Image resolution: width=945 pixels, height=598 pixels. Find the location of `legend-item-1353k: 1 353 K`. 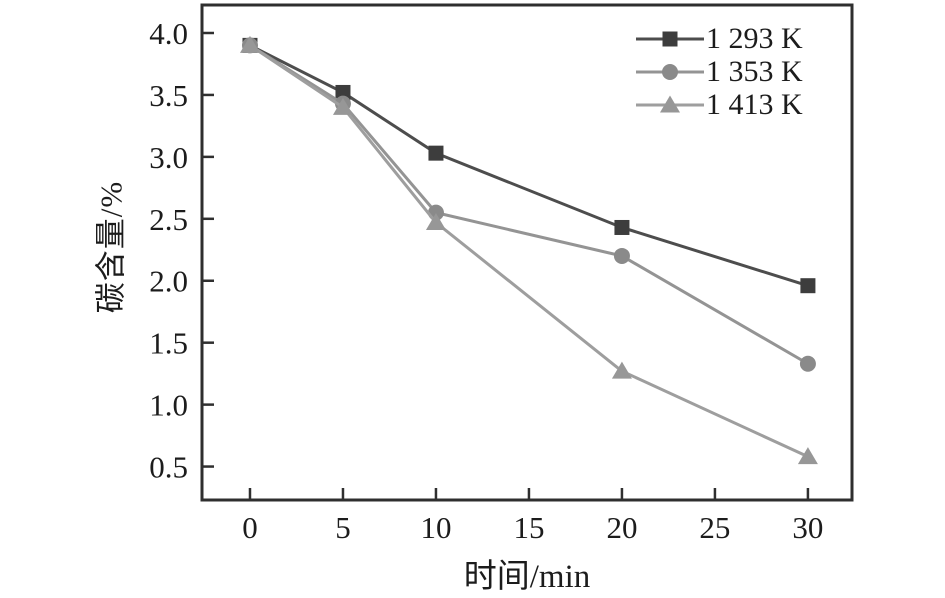

legend-item-1353k: 1 353 K is located at coordinates (719, 71).